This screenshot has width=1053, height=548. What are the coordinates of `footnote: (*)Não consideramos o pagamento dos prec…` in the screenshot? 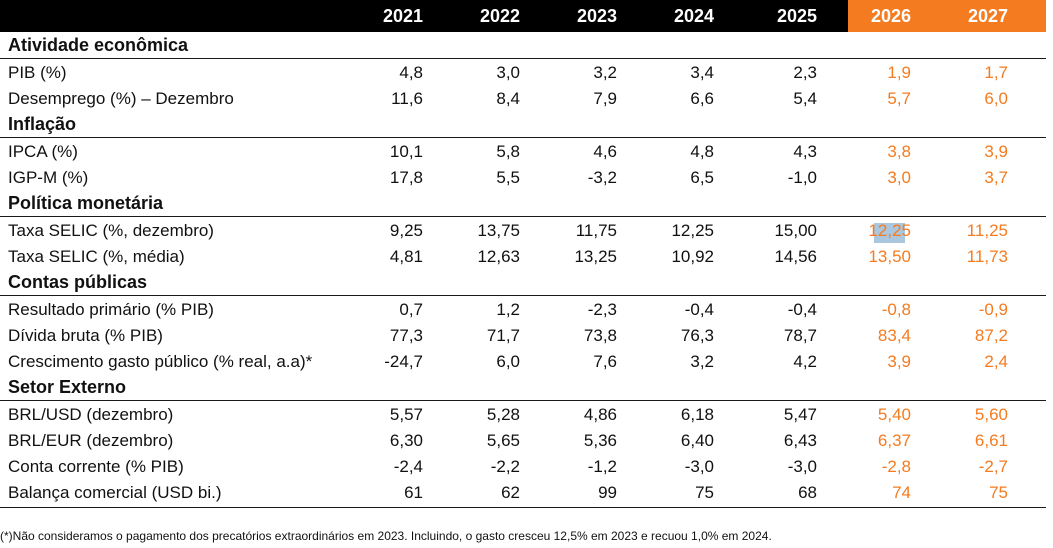 It's located at (386, 536).